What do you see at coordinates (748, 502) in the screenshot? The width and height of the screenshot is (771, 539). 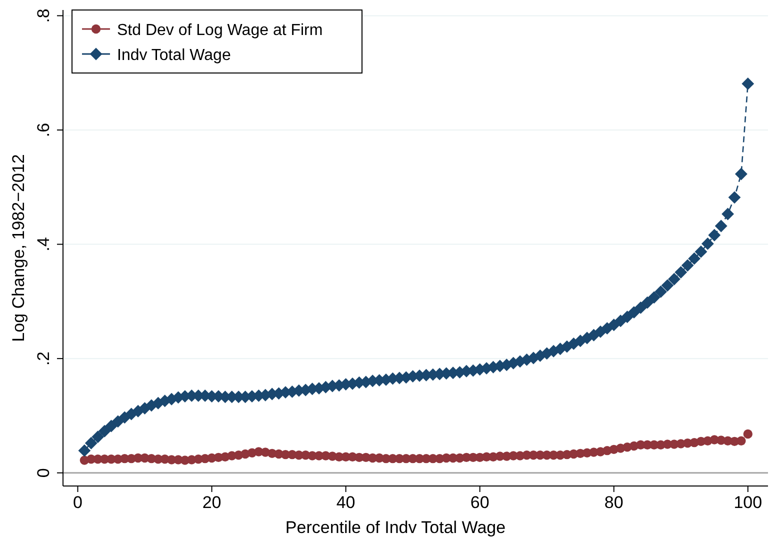 I see `x-tick-label: 100` at bounding box center [748, 502].